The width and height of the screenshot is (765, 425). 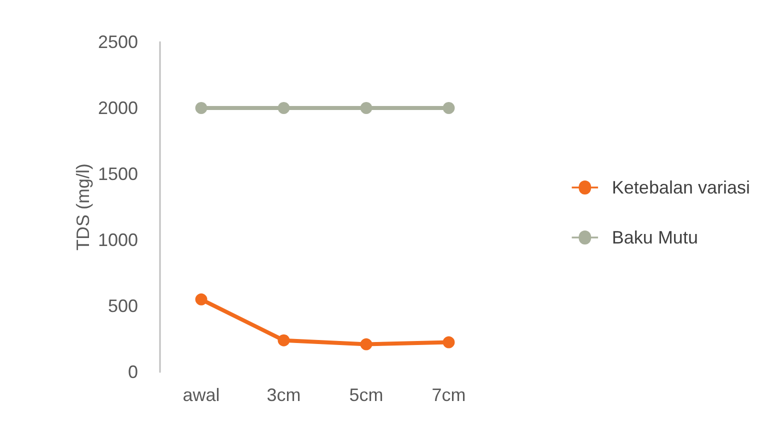 I want to click on y-tick-label: 1000, so click(x=118, y=240).